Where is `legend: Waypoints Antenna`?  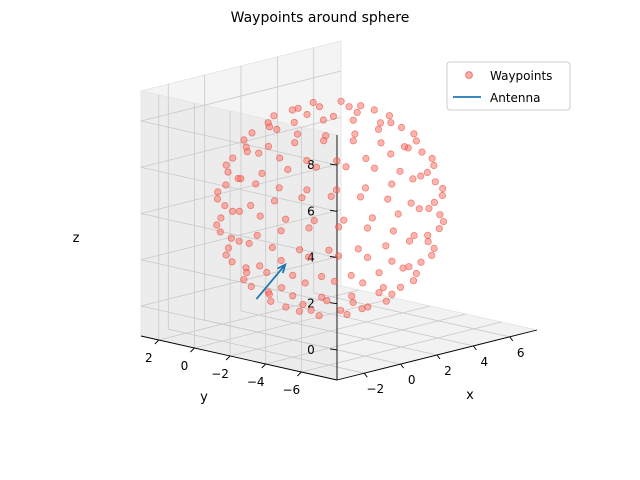 legend: Waypoints Antenna is located at coordinates (508, 86).